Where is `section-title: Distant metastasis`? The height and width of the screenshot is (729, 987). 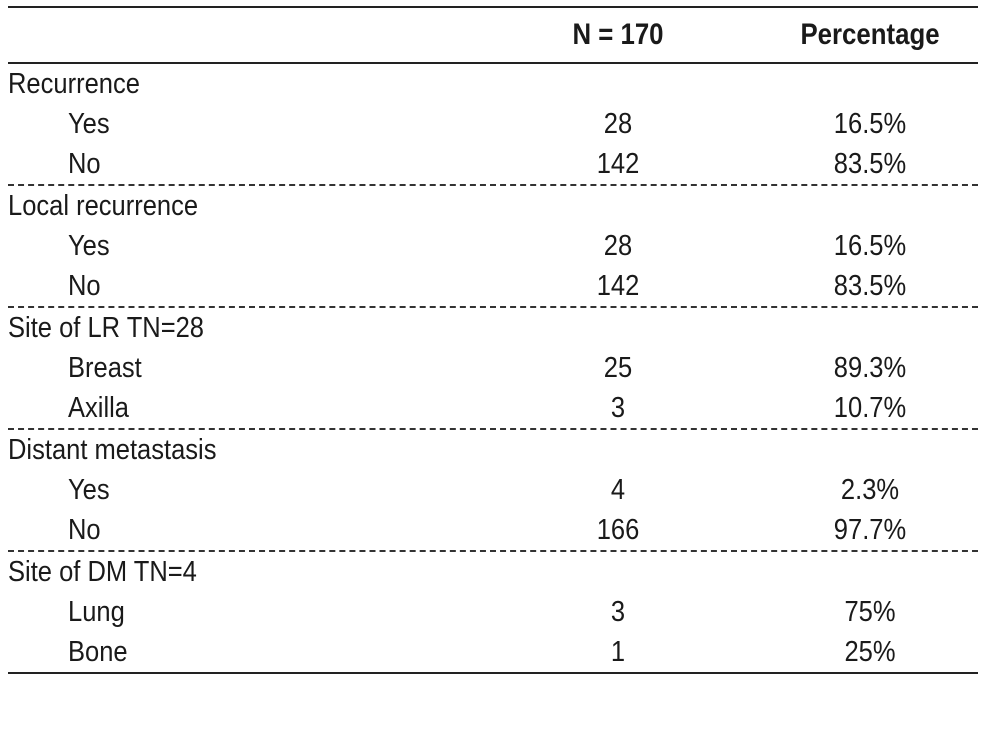
section-title: Distant metastasis is located at coordinates (112, 450).